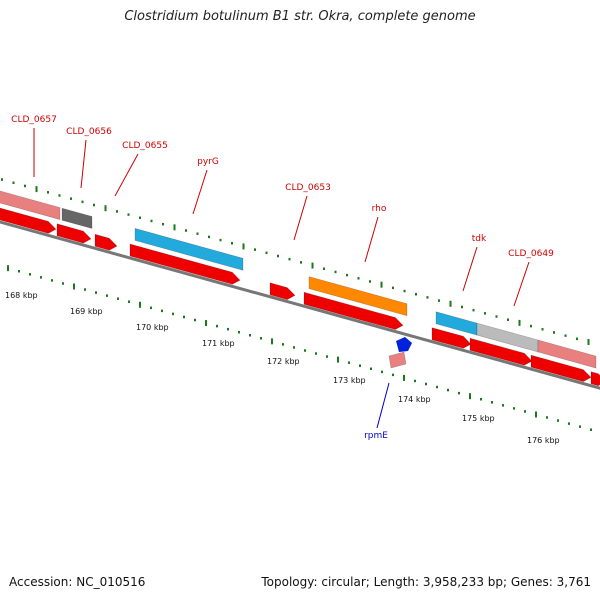  Describe the element at coordinates (21, 295) in the screenshot. I see `kbp-label: 168 kbp` at that location.